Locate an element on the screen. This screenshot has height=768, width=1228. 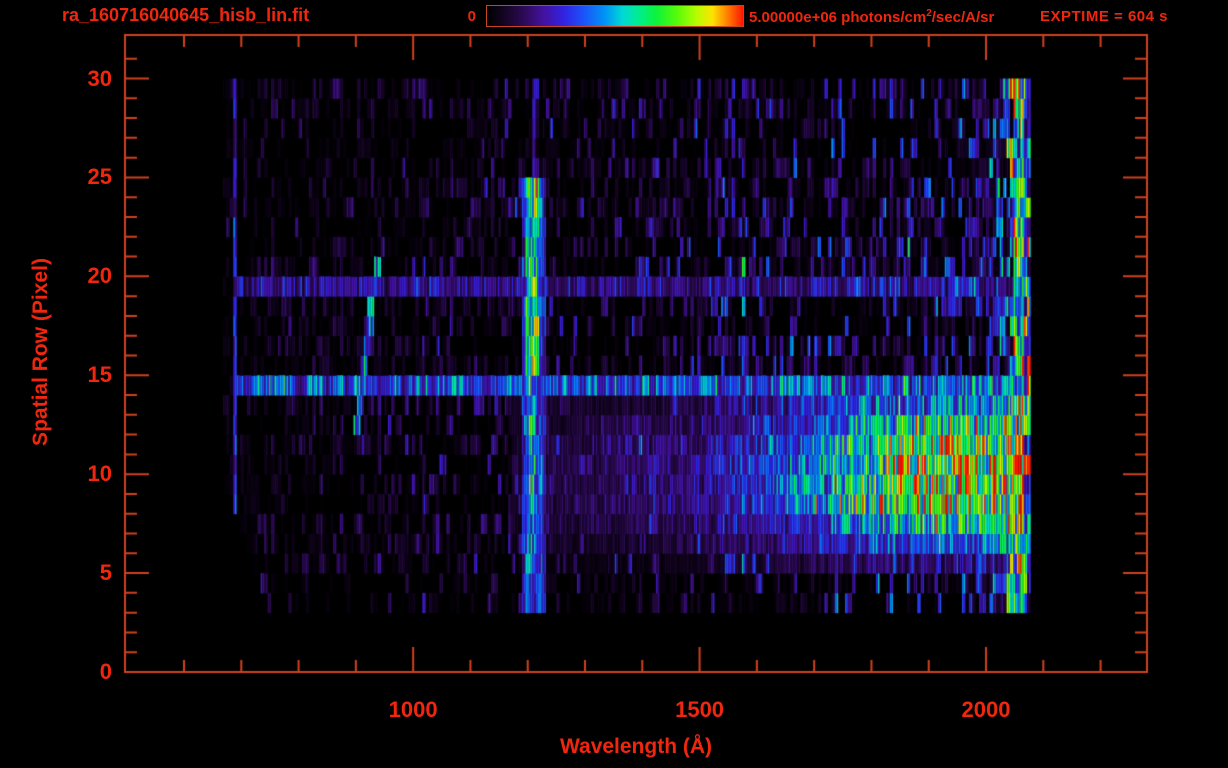
colorbar-min-label: 0 is located at coordinates (471, 16).